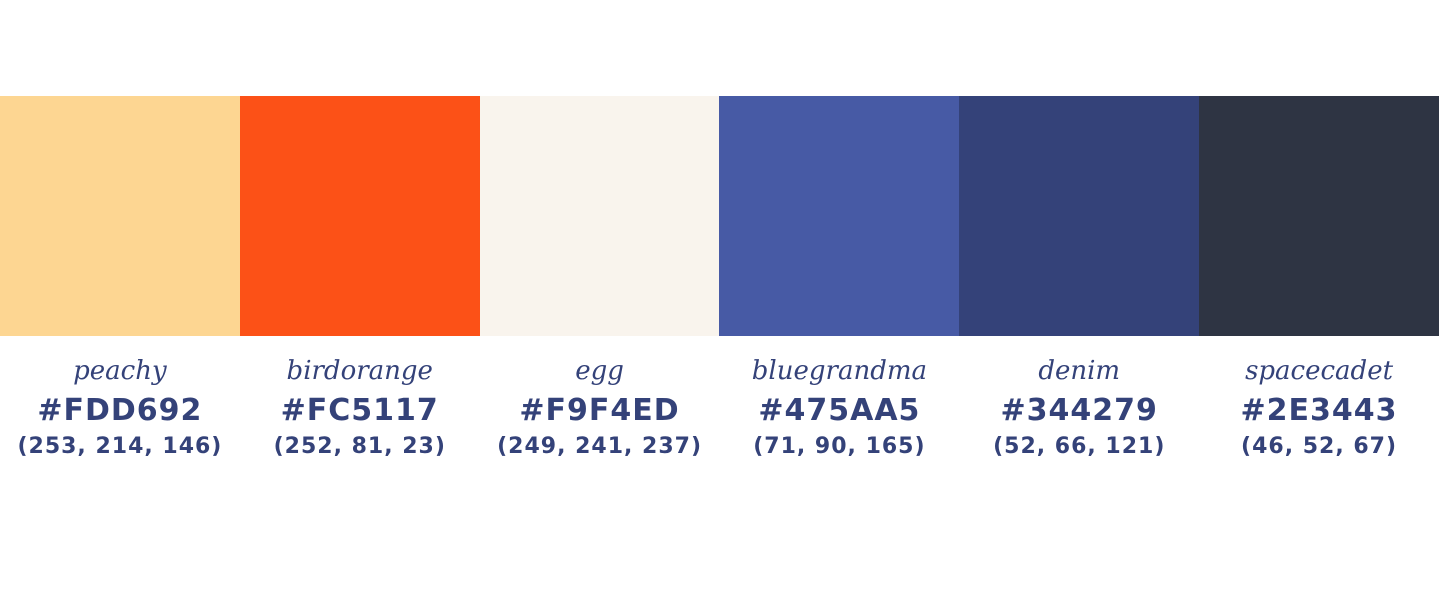 This screenshot has height=600, width=1439. What do you see at coordinates (1079, 371) in the screenshot?
I see `color-name: denim` at bounding box center [1079, 371].